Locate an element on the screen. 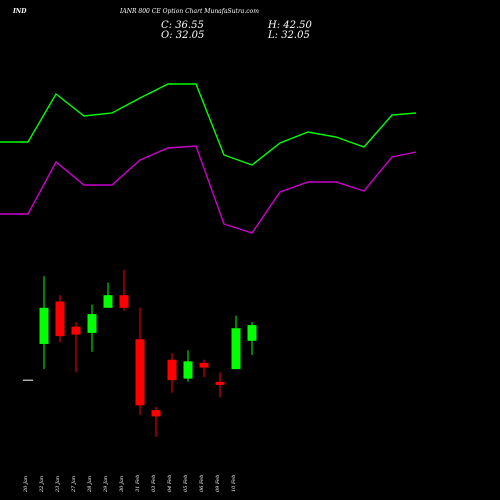 This screenshot has height=500, width=500. x-tick-label: 06 Feb is located at coordinates (202, 483).